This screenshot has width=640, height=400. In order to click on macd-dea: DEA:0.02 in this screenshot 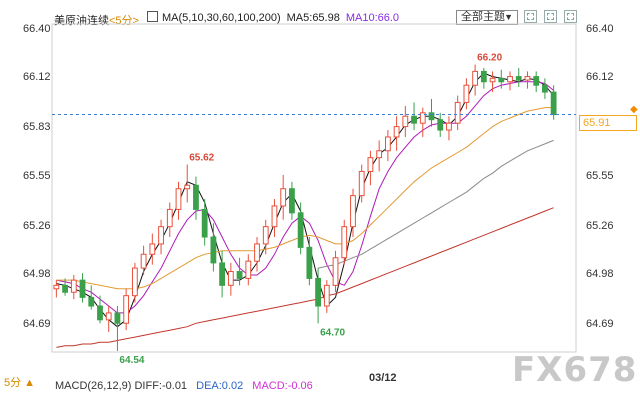, I will do `click(220, 386)`.